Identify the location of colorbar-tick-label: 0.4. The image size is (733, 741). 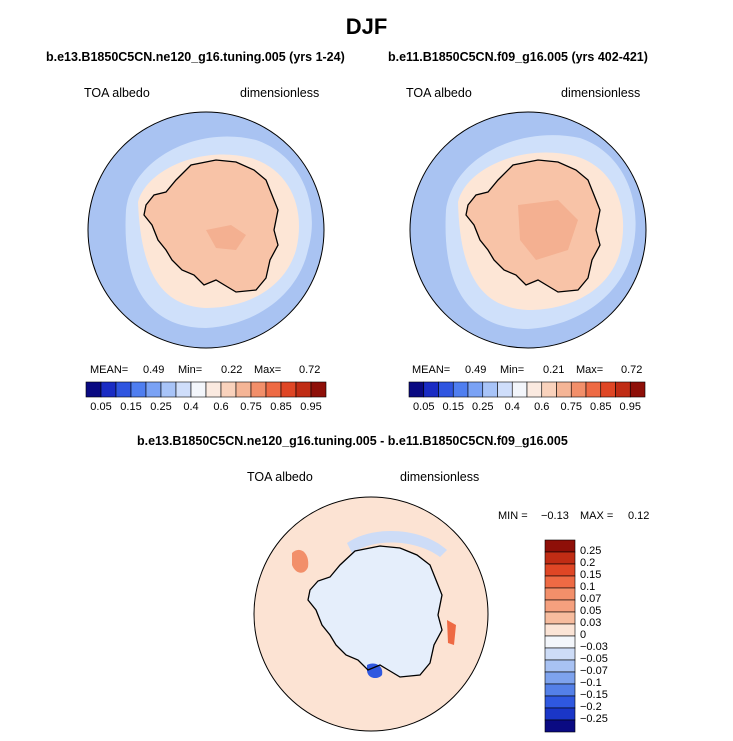
(512, 407).